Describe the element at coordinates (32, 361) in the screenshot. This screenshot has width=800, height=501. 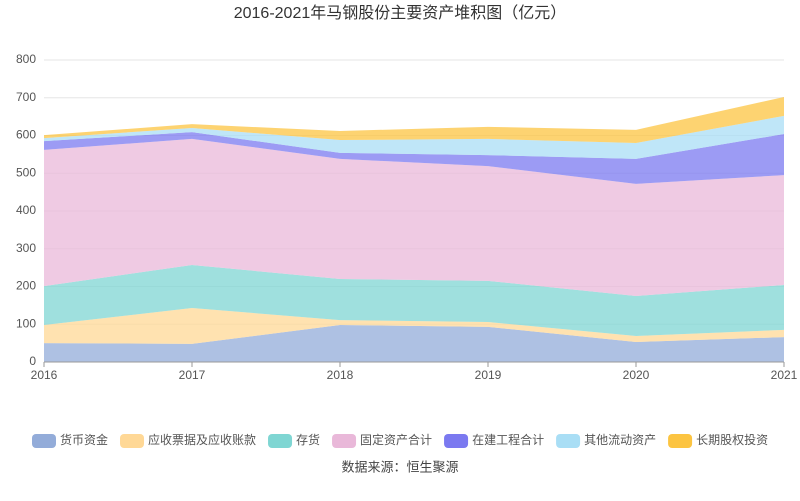
I see `y-tick-label: 0` at that location.